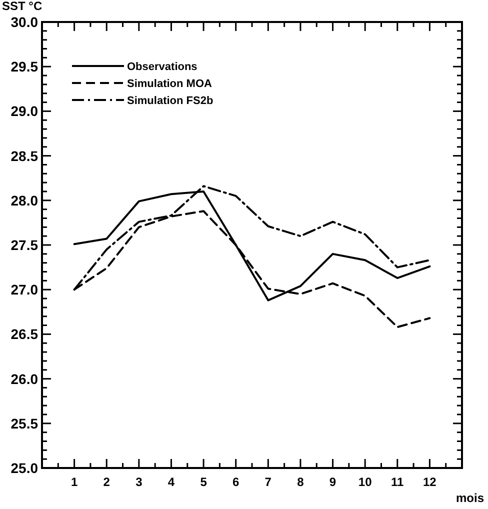  What do you see at coordinates (74, 482) in the screenshot?
I see `x-tick-label: 1` at bounding box center [74, 482].